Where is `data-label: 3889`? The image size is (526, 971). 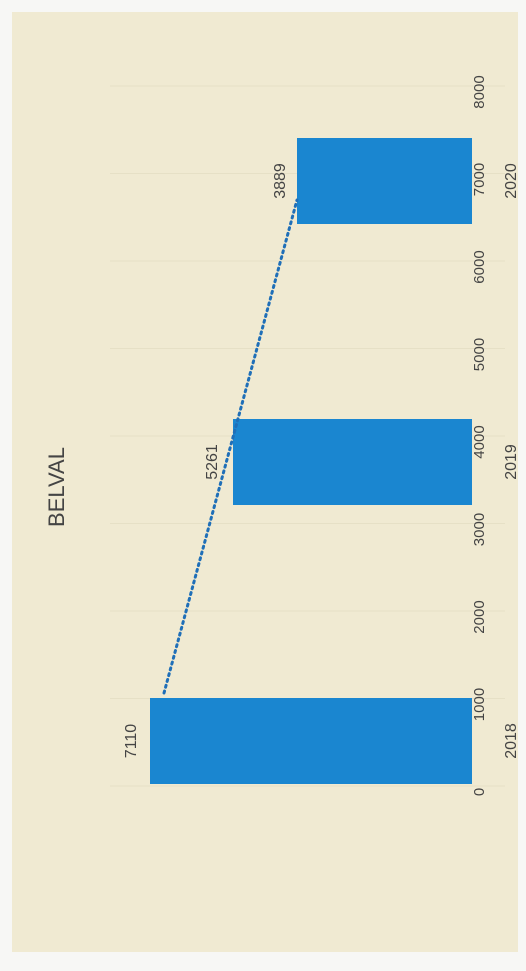 data-label: 3889 is located at coordinates (280, 181).